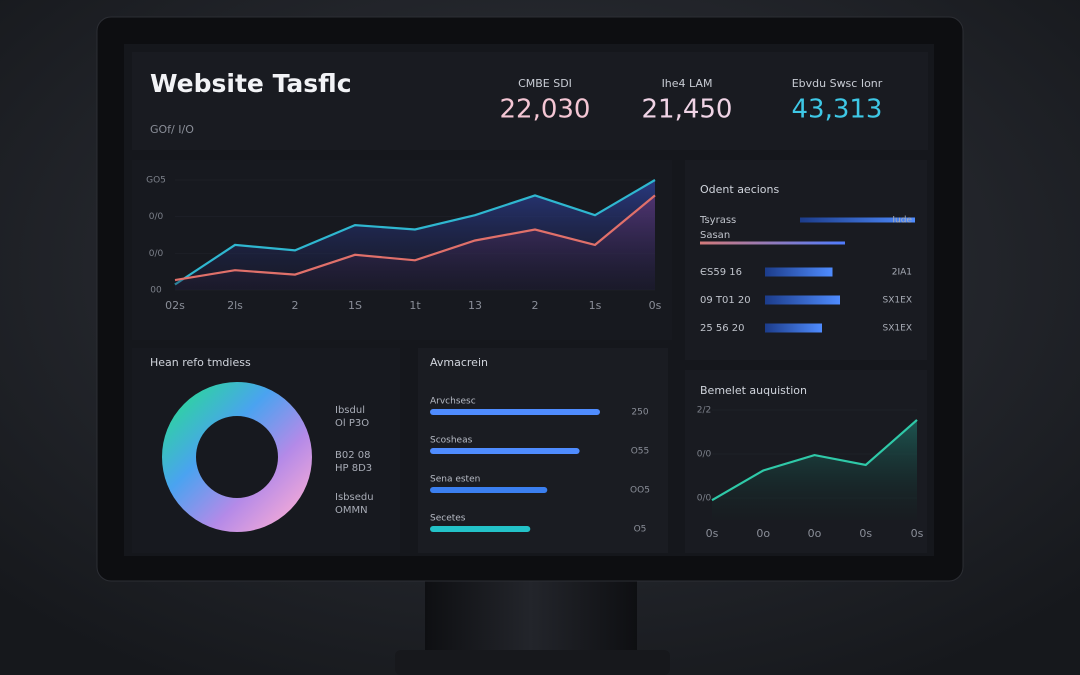 The width and height of the screenshot is (1080, 675). What do you see at coordinates (235, 305) in the screenshot?
I see `x-tick-label: 2ls` at bounding box center [235, 305].